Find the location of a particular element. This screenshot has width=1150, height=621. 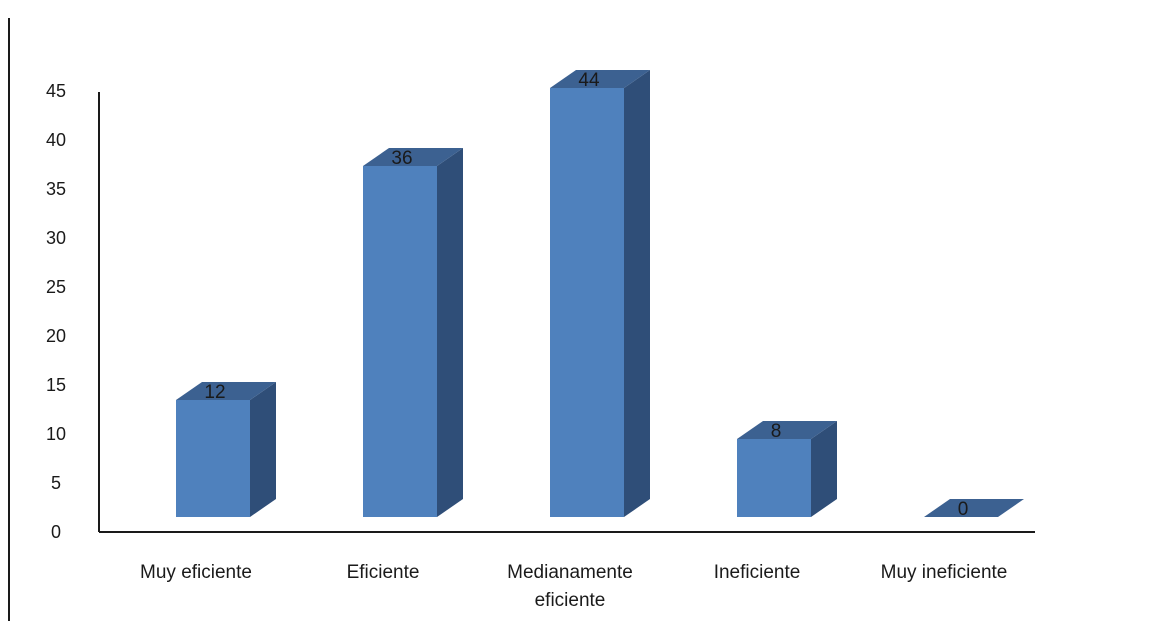

y-tick-label: 30 is located at coordinates (56, 238).